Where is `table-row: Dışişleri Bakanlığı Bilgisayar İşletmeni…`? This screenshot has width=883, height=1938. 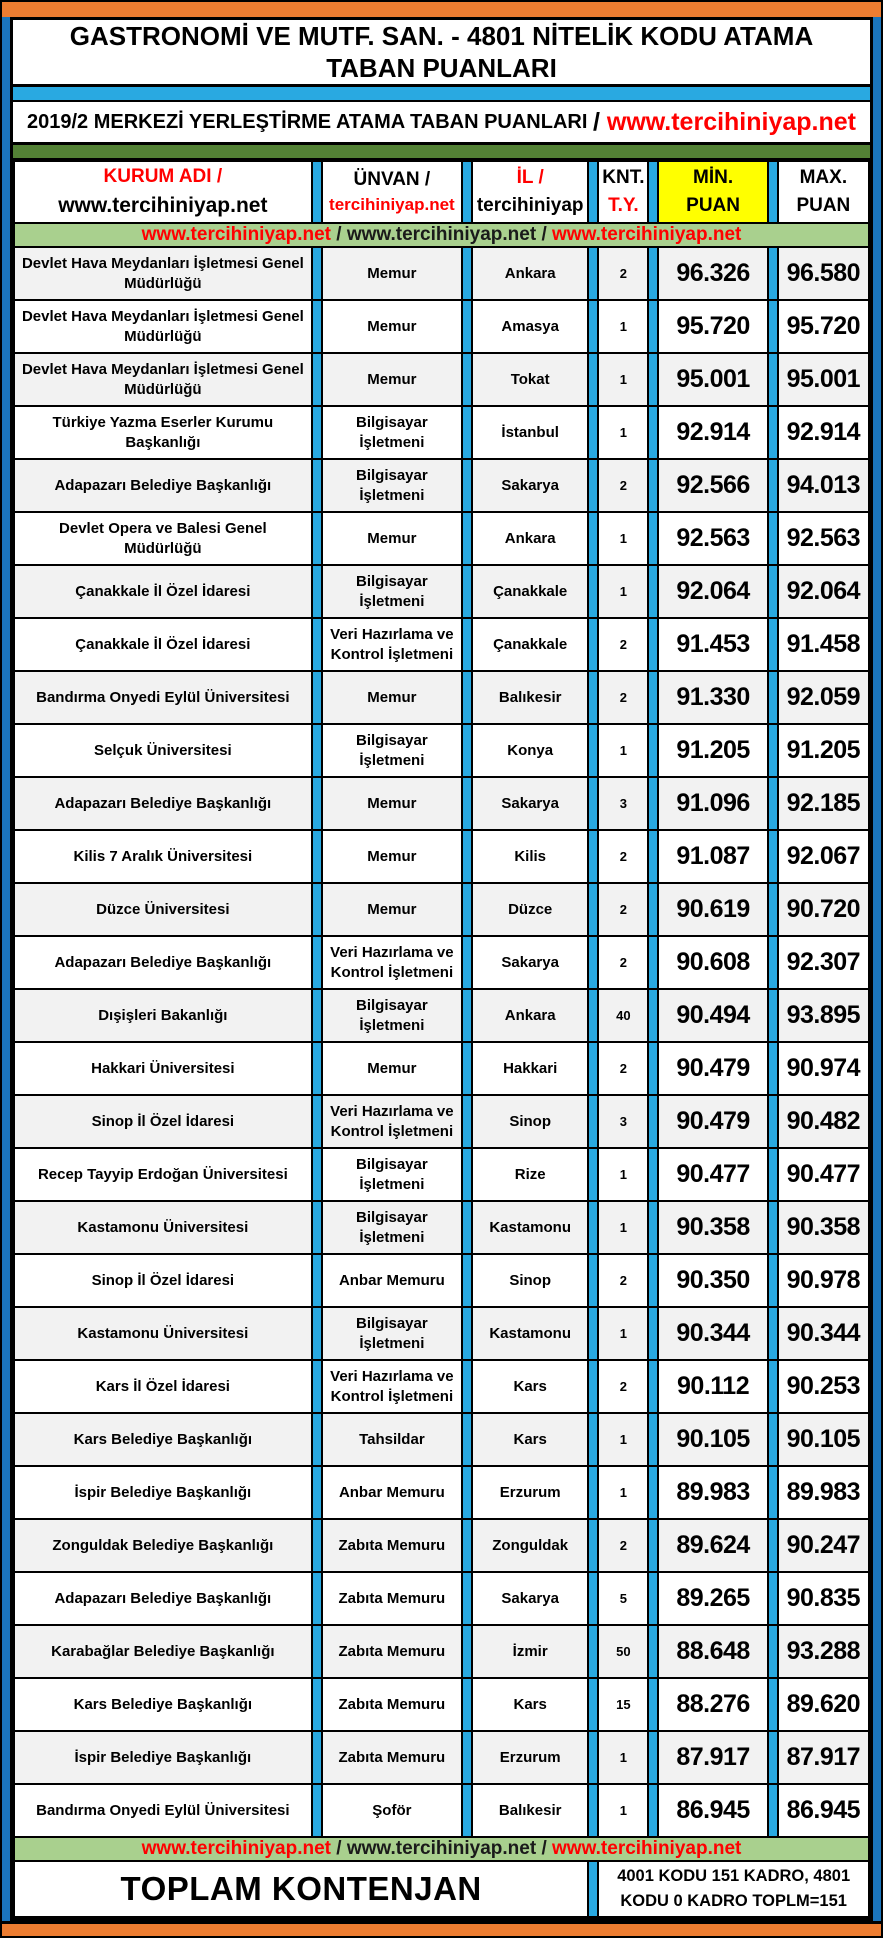
table-row: Dışişleri Bakanlığı Bilgisayar İşletmeni… is located at coordinates (442, 1015).